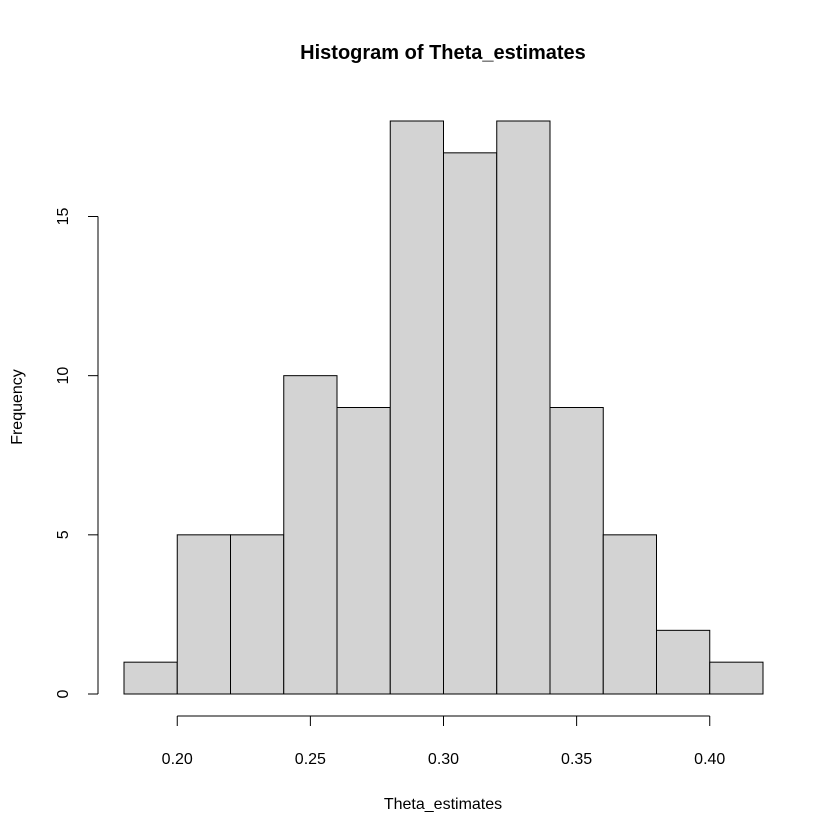 The image size is (840, 840). What do you see at coordinates (63, 693) in the screenshot?
I see `y-tick-label-0: 0` at bounding box center [63, 693].